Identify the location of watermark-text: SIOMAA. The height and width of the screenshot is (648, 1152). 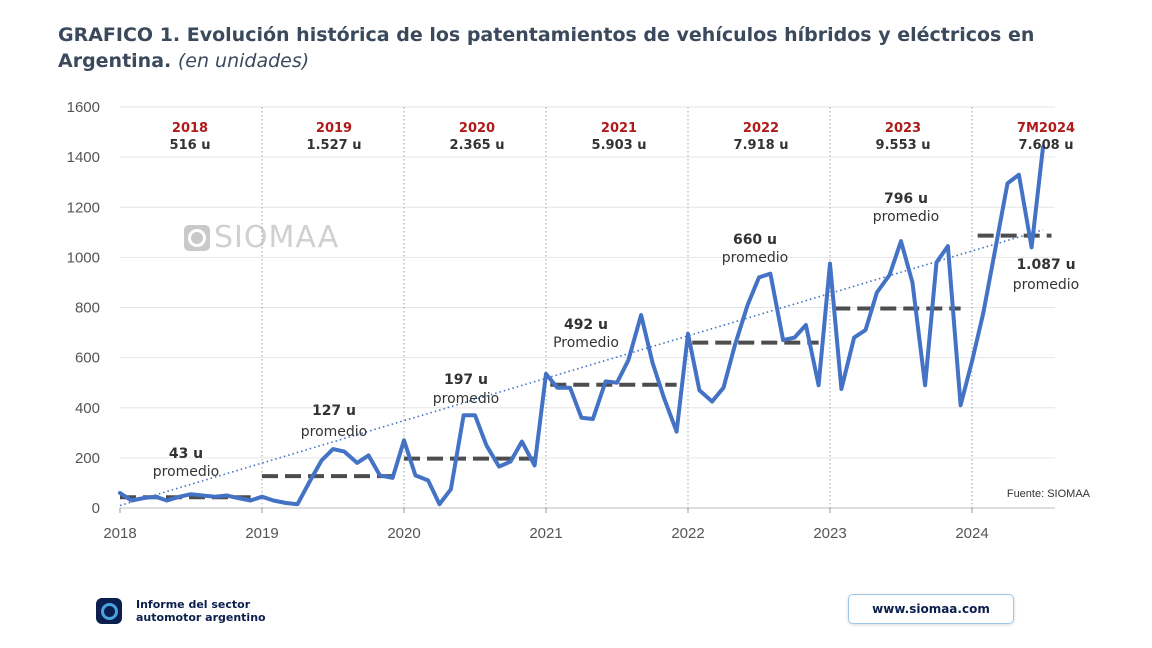
(277, 237).